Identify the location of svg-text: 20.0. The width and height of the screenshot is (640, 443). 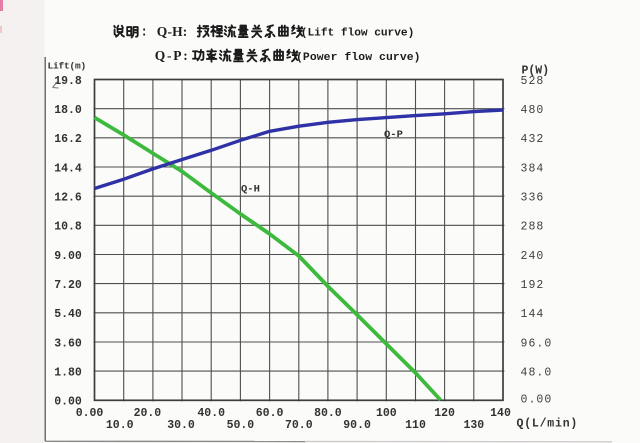
(148, 413).